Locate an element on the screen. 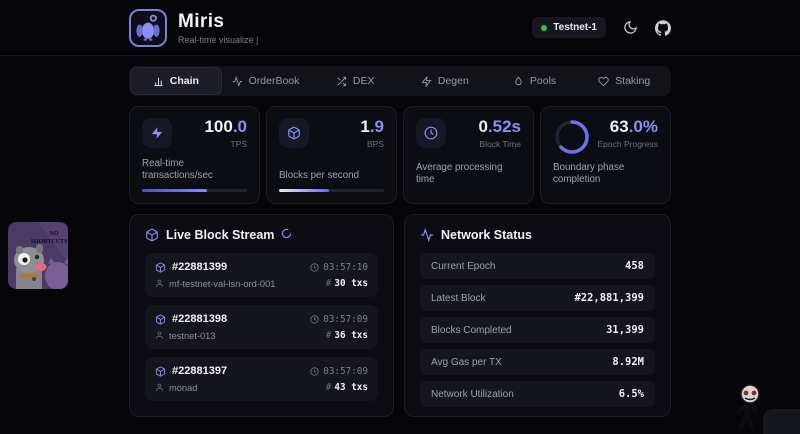 This screenshot has height=434, width=800. droplet-icon is located at coordinates (518, 80).